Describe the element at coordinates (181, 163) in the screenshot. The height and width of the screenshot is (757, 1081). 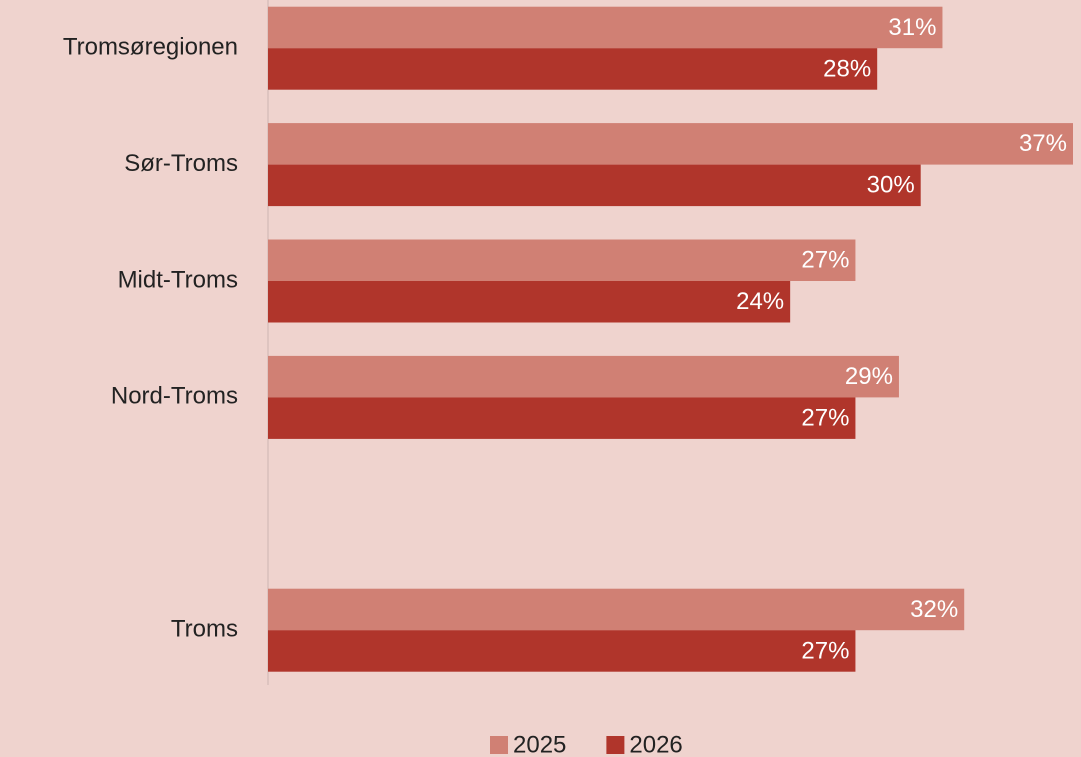
I see `category-label: Sør-Troms` at that location.